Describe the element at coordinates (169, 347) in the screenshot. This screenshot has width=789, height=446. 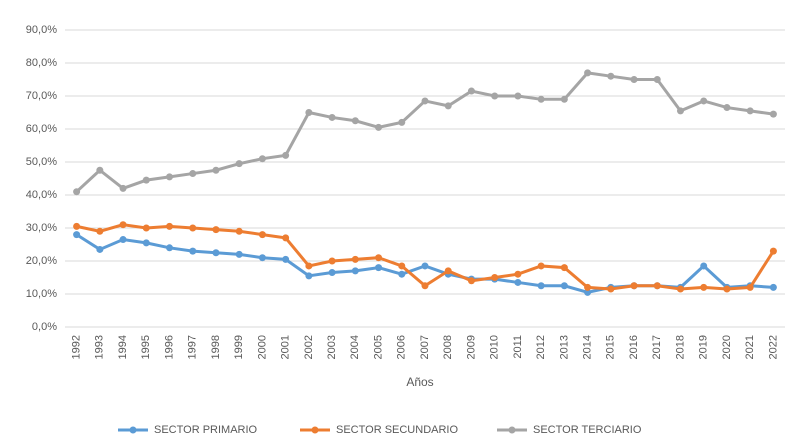
I see `x-tick-label: 1996` at that location.